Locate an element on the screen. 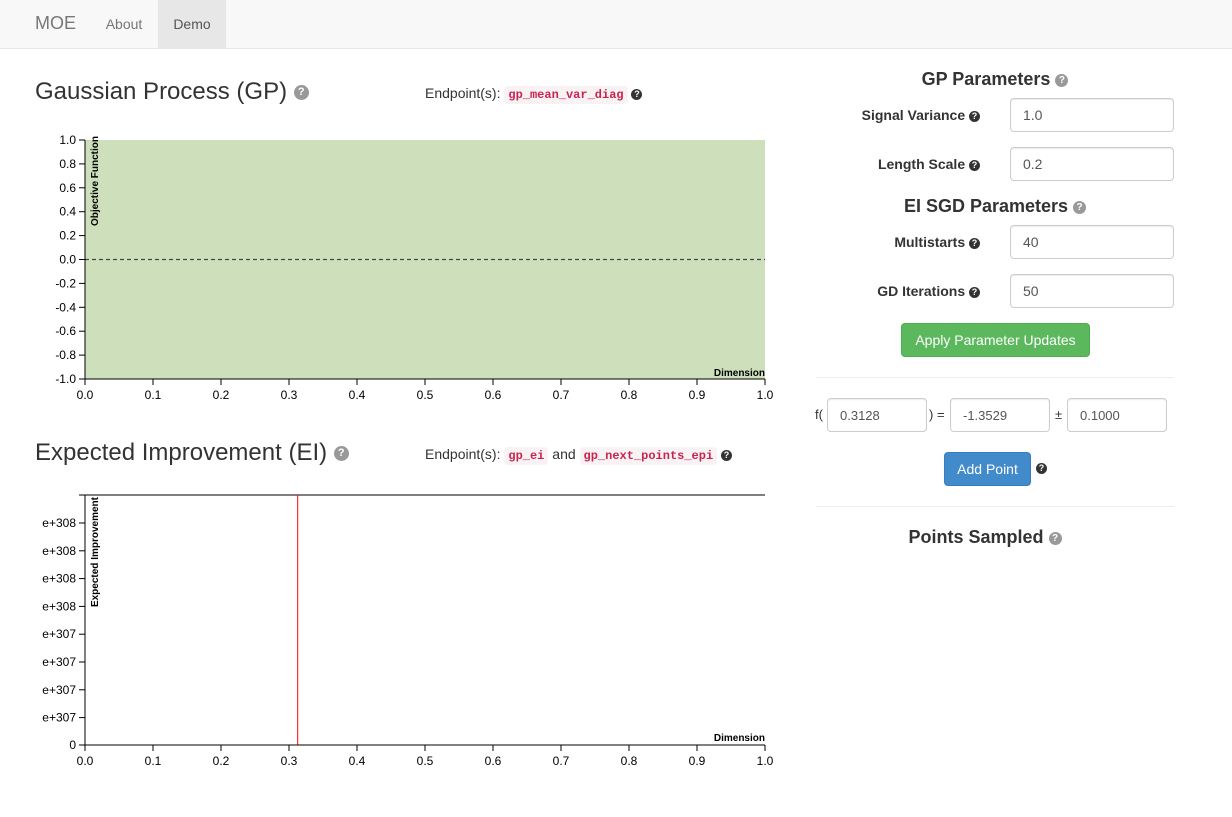  ei-params-title-text: EI SGD Parameters is located at coordinates (986, 206).